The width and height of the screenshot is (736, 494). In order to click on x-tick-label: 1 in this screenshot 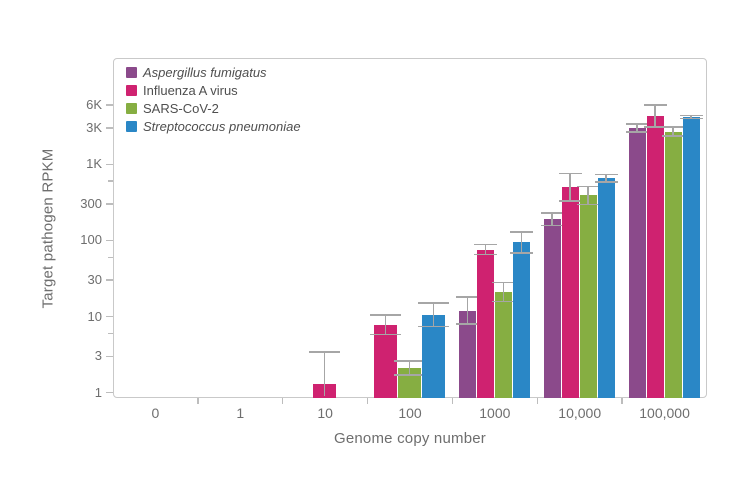, I will do `click(240, 413)`.